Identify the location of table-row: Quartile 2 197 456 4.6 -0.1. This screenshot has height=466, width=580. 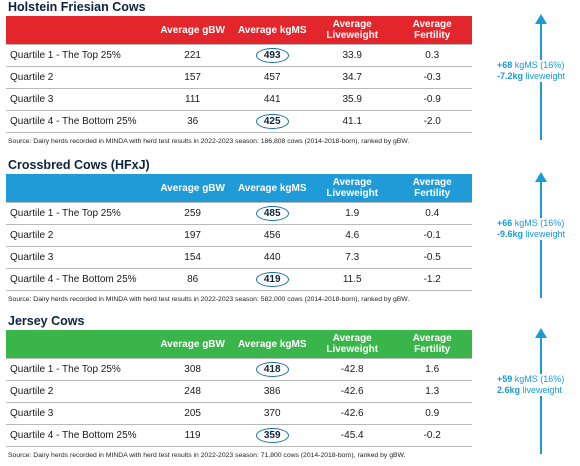
(239, 235).